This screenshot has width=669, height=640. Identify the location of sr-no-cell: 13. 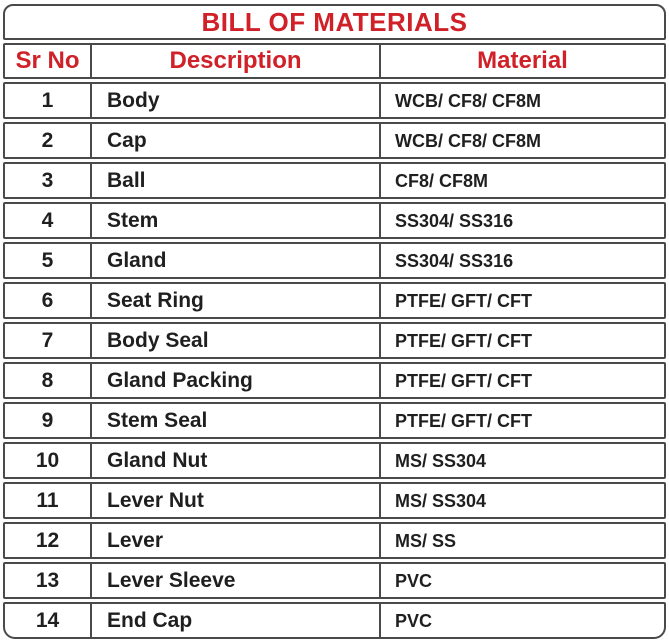
(47, 580).